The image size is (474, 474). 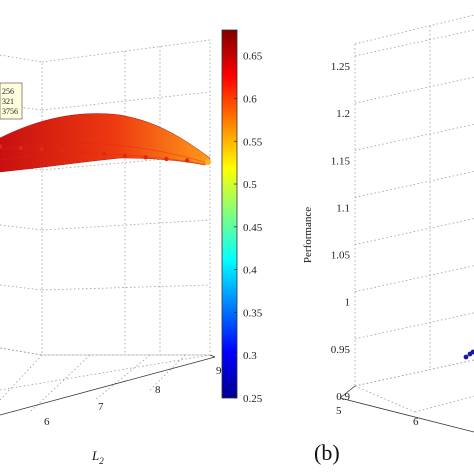 I want to click on panel-a-x-ticks: 6 7 8 9, so click(x=133, y=396).